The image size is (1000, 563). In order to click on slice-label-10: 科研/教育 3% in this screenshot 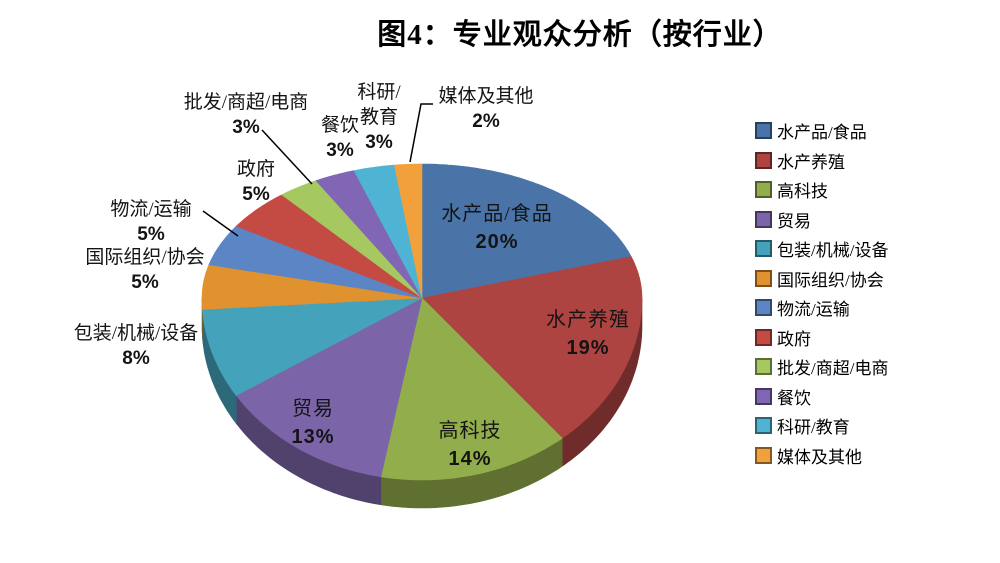, I will do `click(378, 117)`.